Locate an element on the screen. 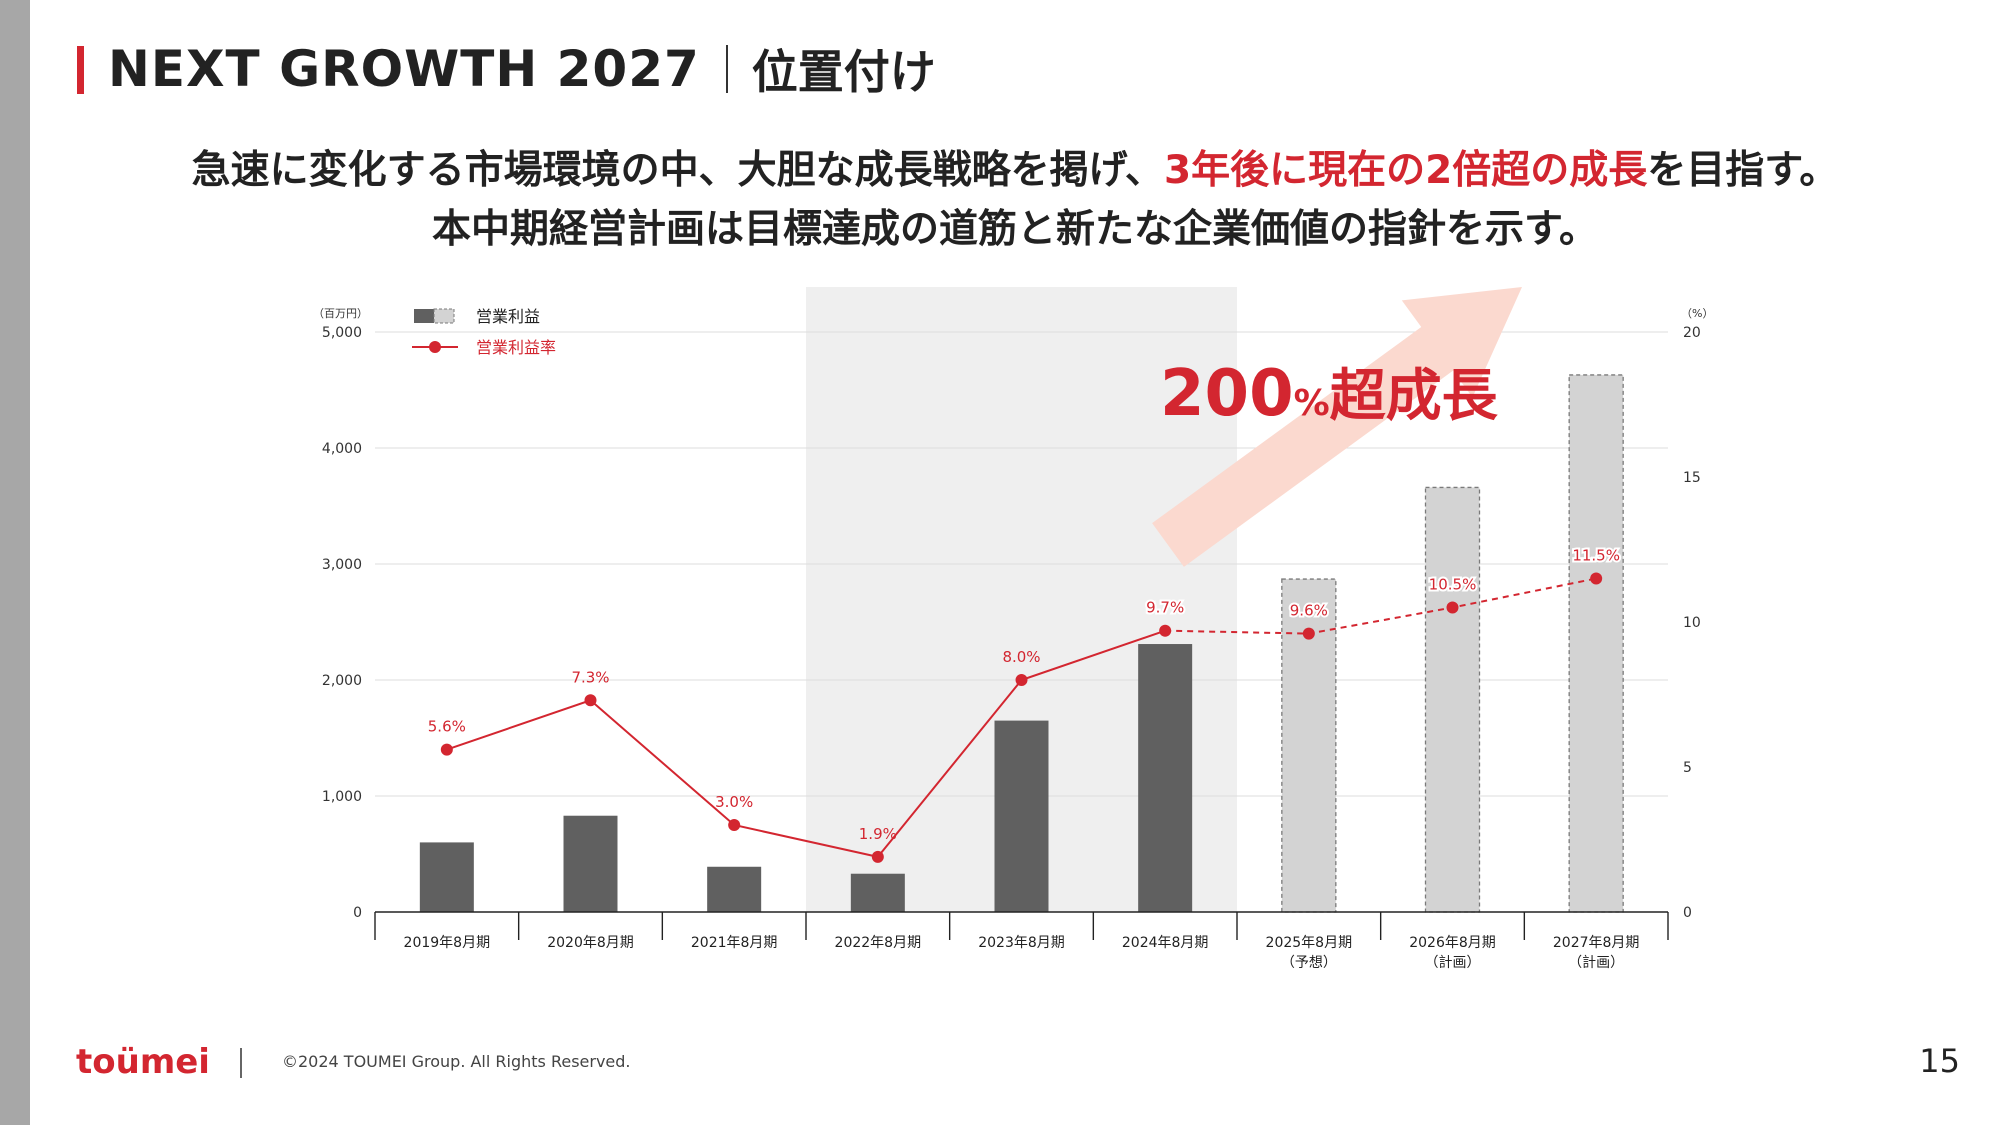  y-left-unit-label: （百万円） is located at coordinates (340, 313).